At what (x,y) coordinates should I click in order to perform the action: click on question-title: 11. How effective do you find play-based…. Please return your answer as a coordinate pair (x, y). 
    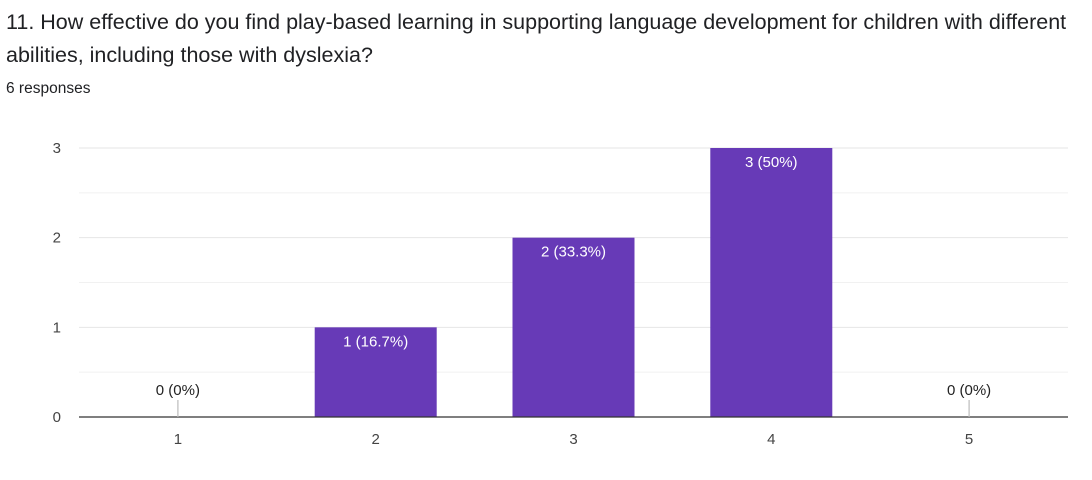
    Looking at the image, I should click on (536, 38).